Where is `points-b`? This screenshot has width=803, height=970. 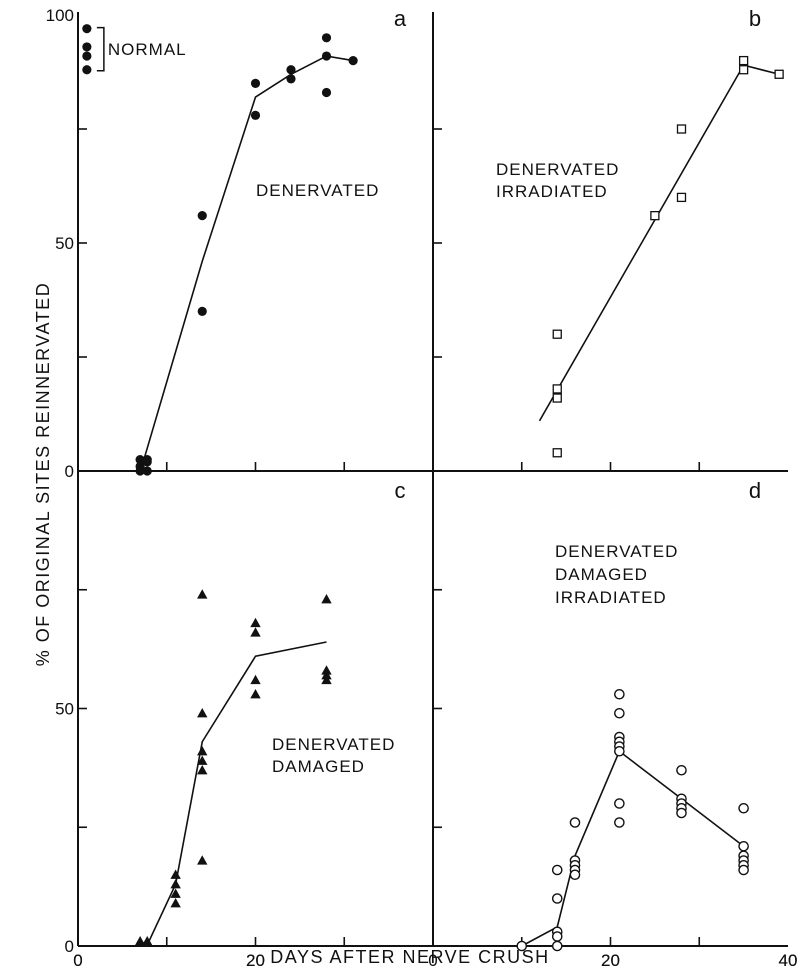 points-b is located at coordinates (668, 256).